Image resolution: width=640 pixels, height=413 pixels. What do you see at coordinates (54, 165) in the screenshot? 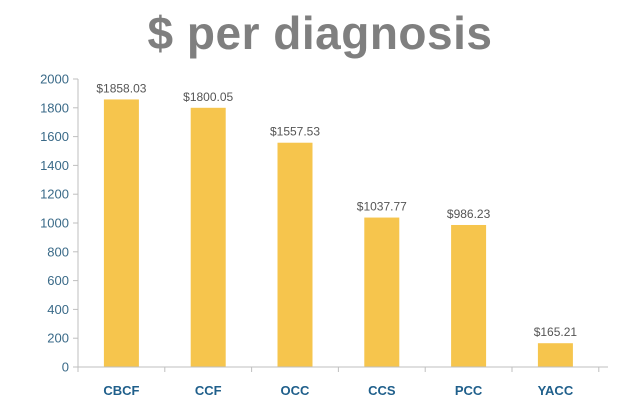
I see `y-tick-label: 1400` at bounding box center [54, 165].